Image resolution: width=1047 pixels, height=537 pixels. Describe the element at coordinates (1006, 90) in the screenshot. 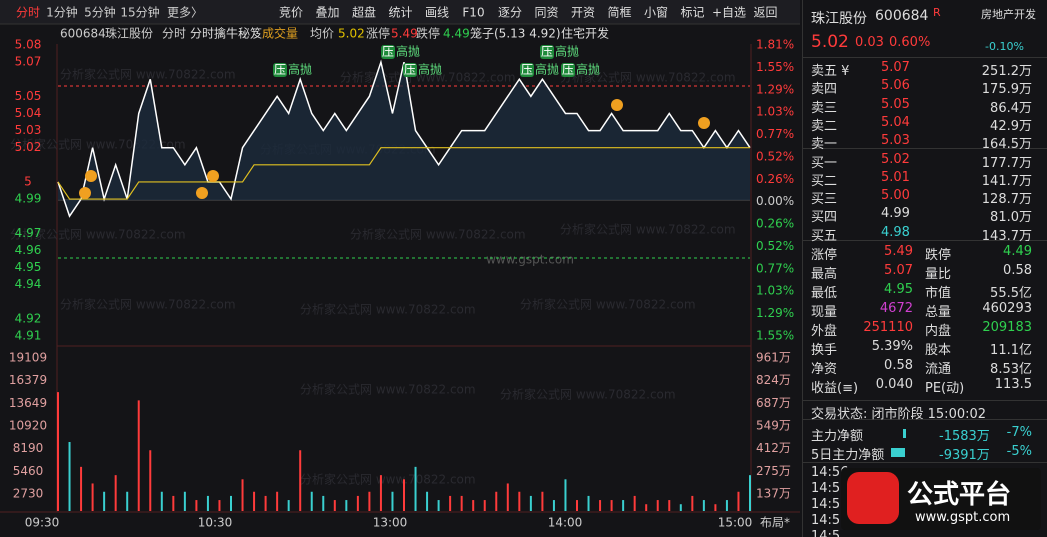

I see `book-qty: 175.9万` at that location.